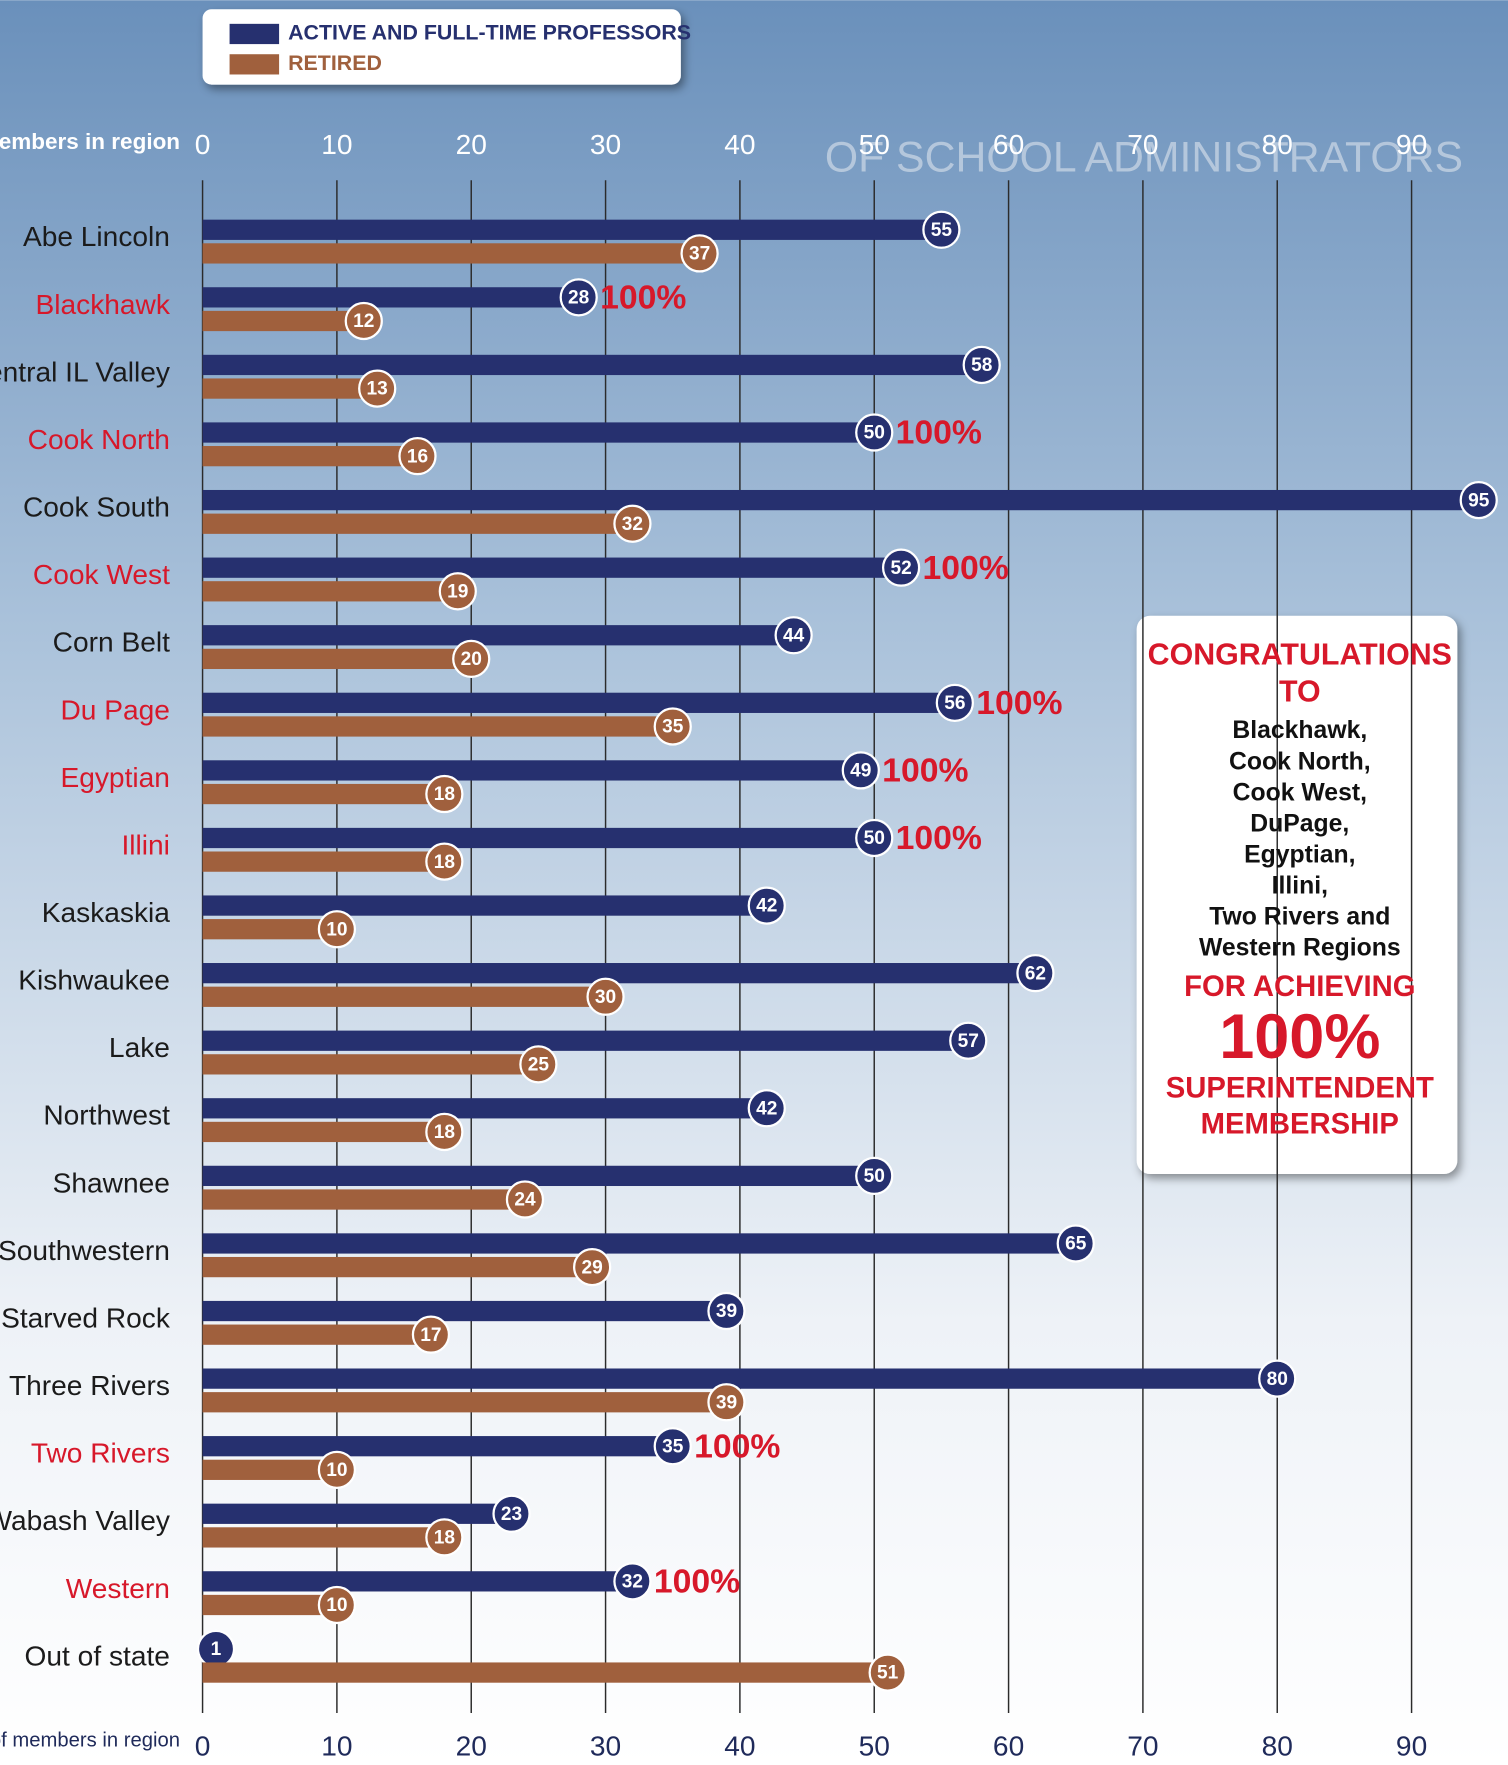  Describe the element at coordinates (430, 1335) in the screenshot. I see `value-label: 17` at that location.